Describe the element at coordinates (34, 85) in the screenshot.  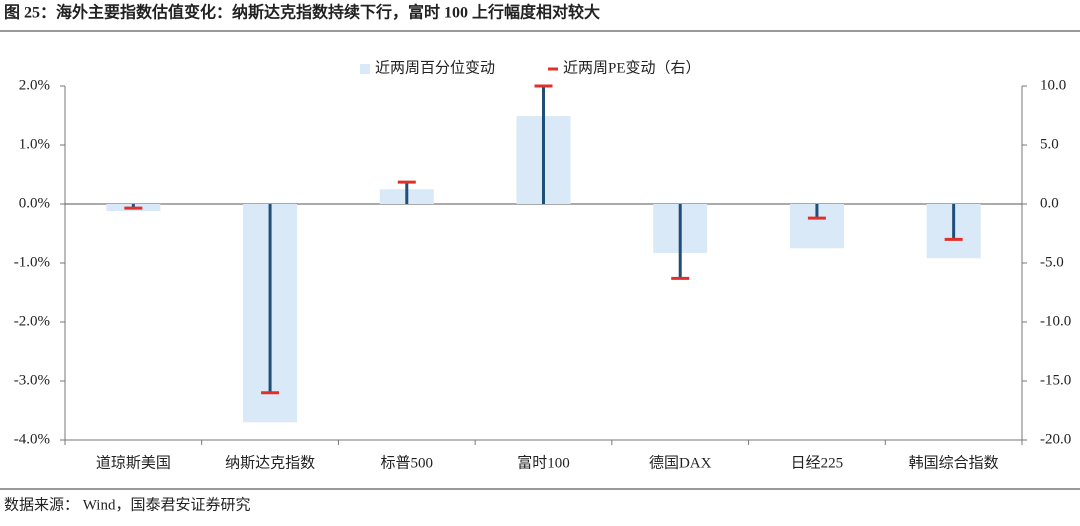
I see `y-tick-label: 2.0%` at that location.